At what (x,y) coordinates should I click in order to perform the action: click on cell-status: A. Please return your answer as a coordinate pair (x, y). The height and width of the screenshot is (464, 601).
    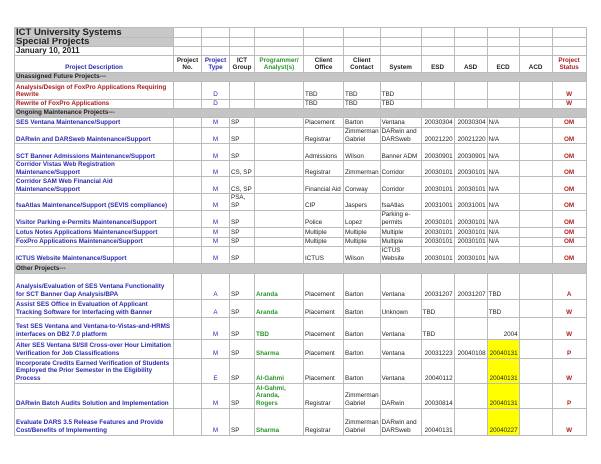
    Looking at the image, I should click on (569, 286).